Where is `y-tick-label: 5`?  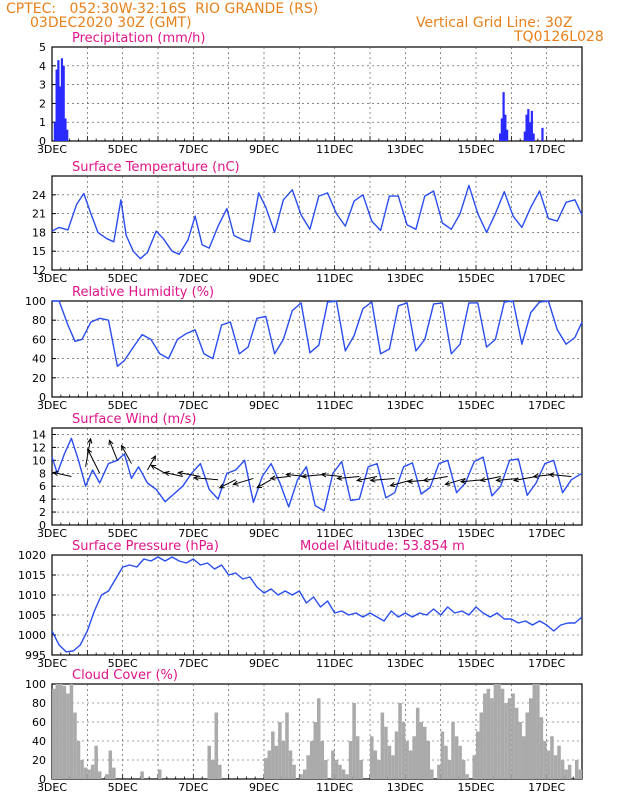 y-tick-label: 5 is located at coordinates (42, 47).